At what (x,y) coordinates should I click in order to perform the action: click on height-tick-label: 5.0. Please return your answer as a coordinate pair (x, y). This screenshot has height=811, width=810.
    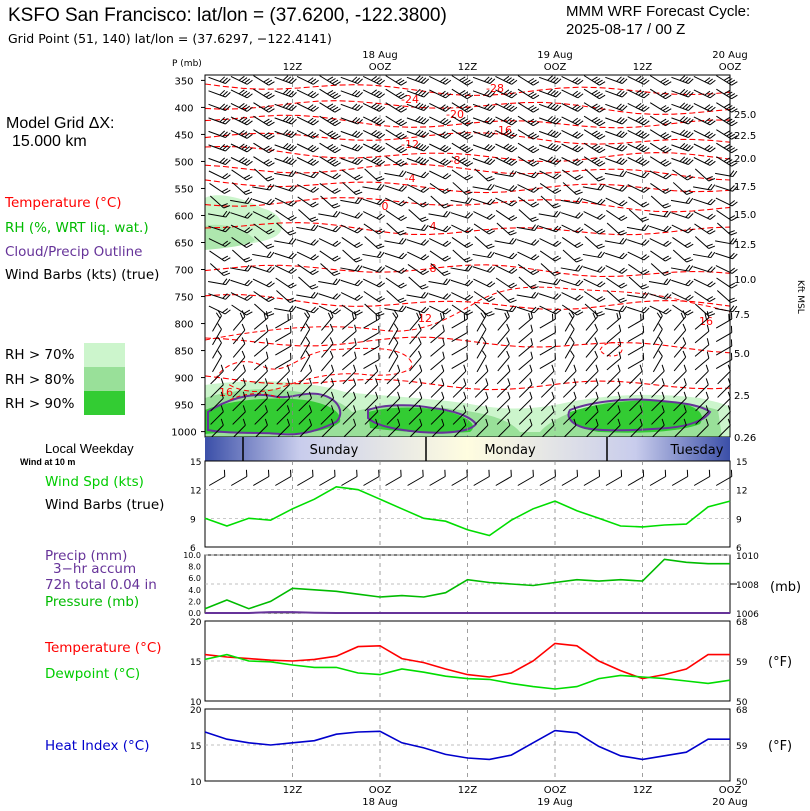
    Looking at the image, I should click on (742, 354).